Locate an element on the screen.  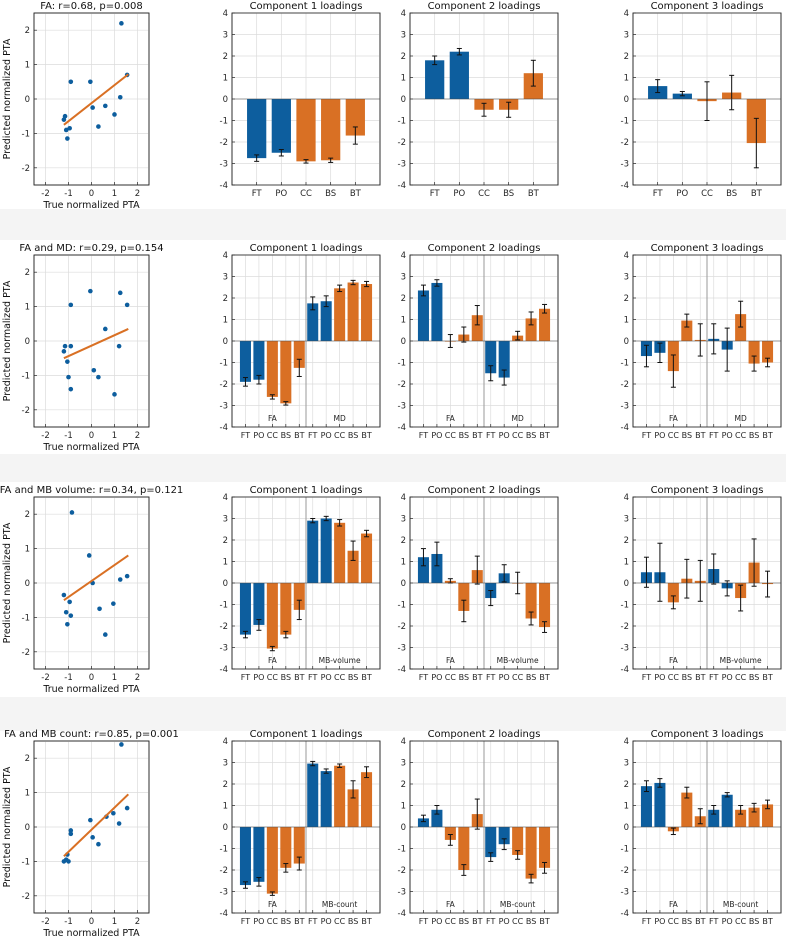
x-tick-label: 2 is located at coordinates (137, 678).